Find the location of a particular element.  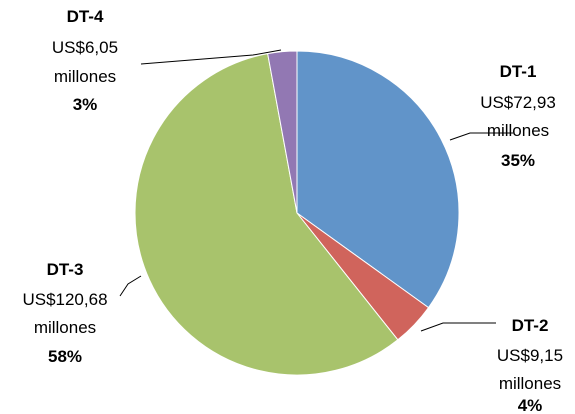

slice-percent-dt-1: 35% is located at coordinates (518, 160).